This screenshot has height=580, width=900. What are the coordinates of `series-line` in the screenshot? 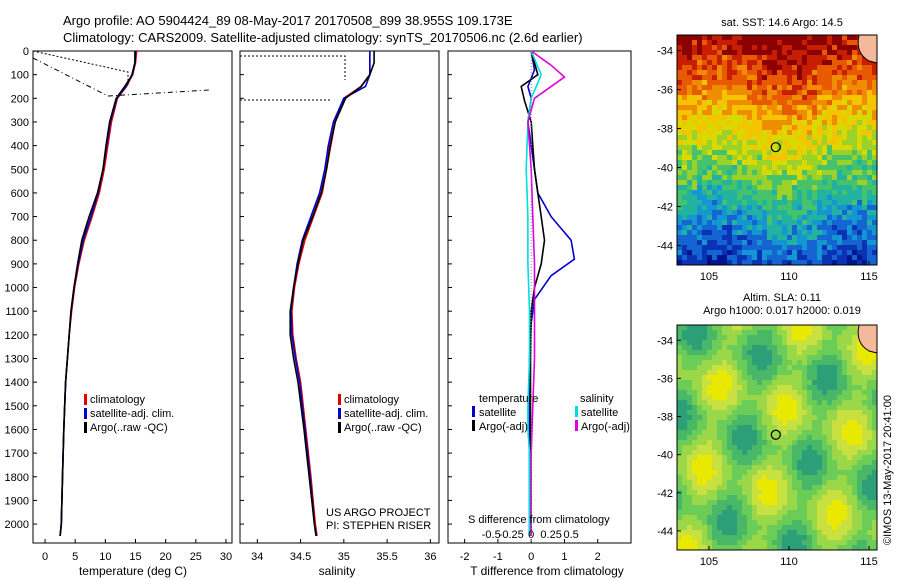 It's located at (330, 294).